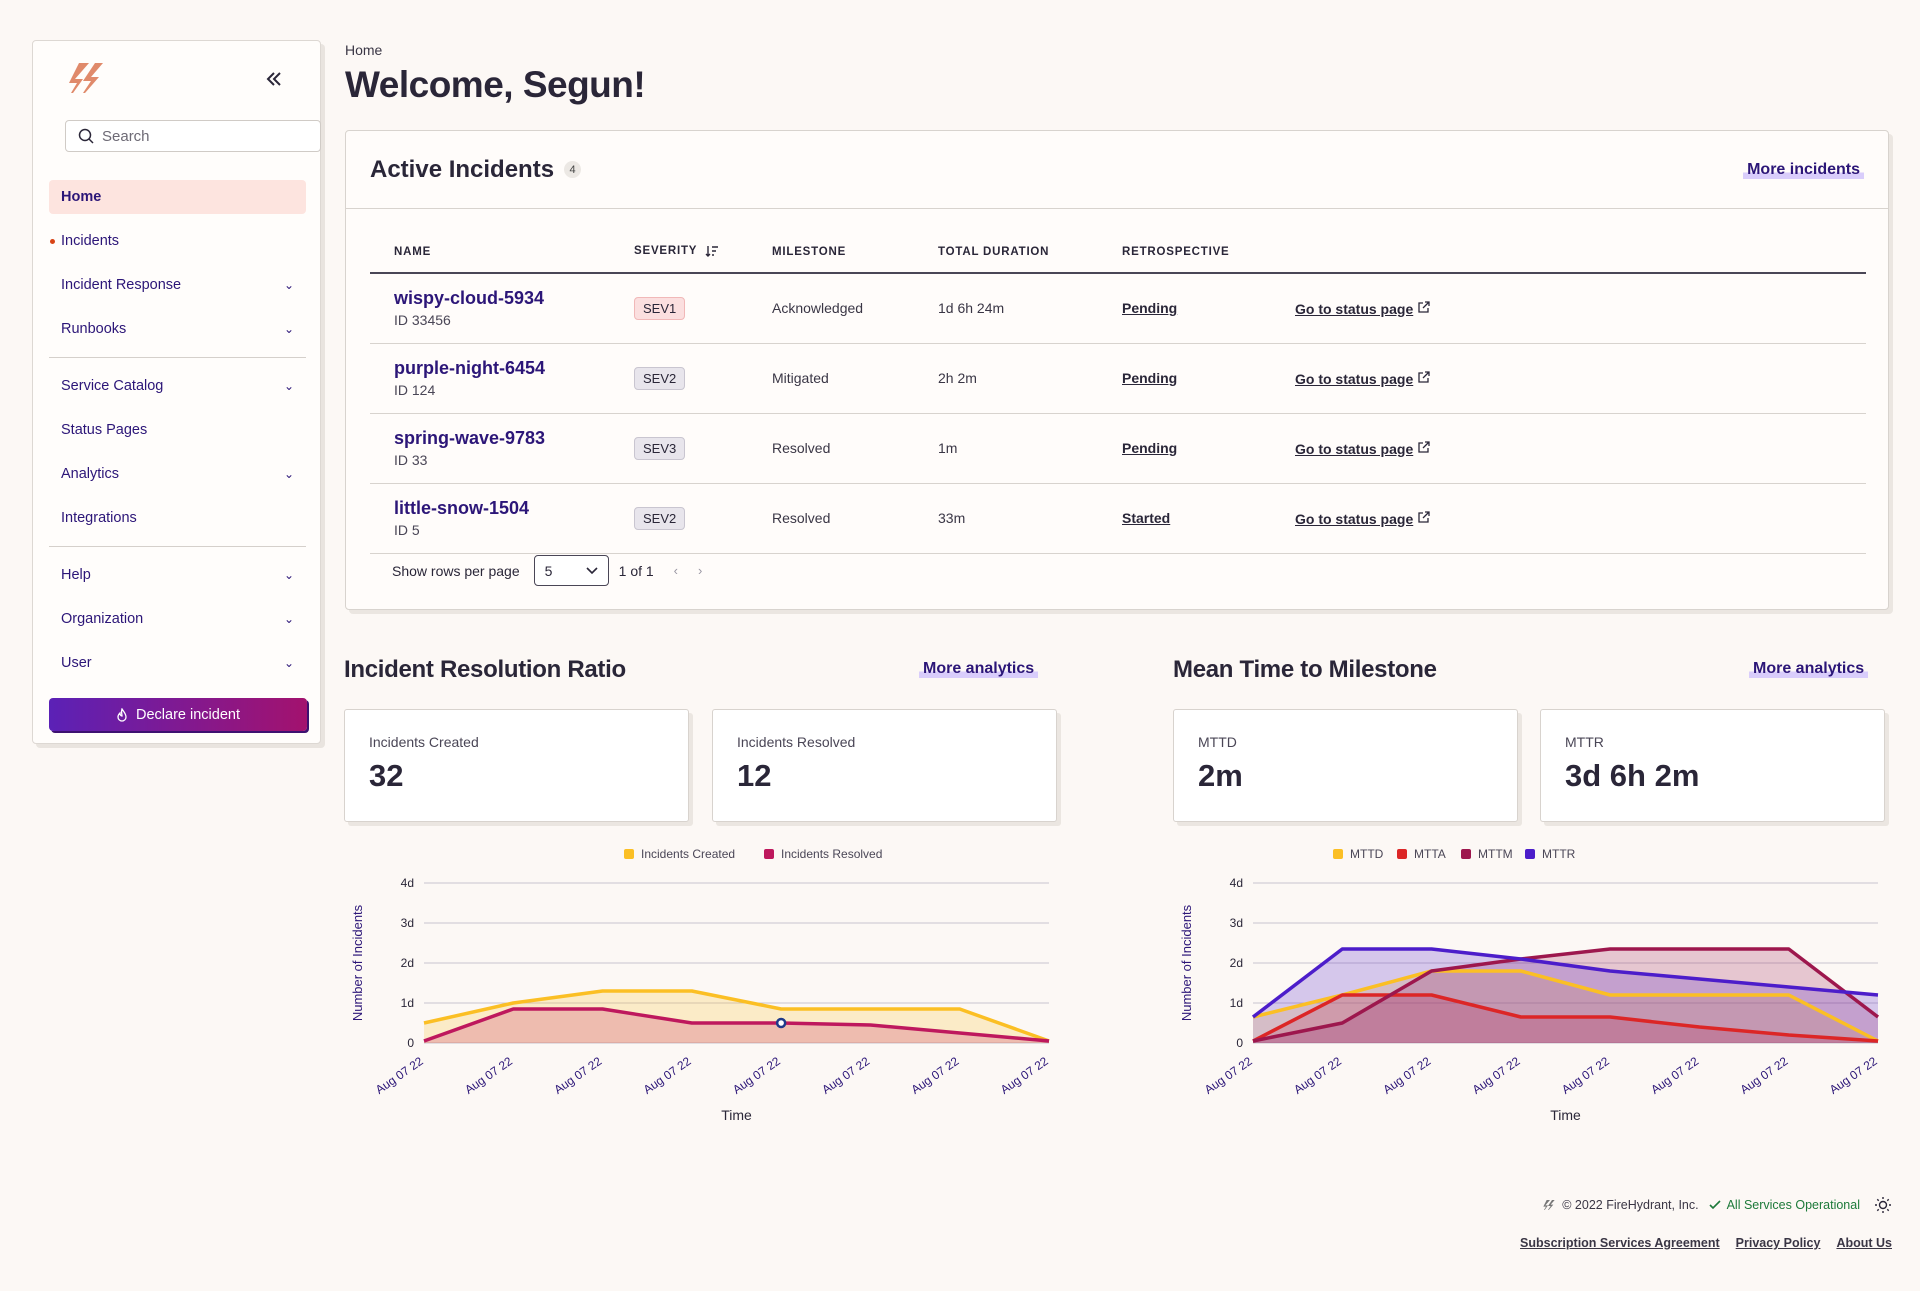 This screenshot has height=1291, width=1920. What do you see at coordinates (754, 775) in the screenshot?
I see `stat-value: 12` at bounding box center [754, 775].